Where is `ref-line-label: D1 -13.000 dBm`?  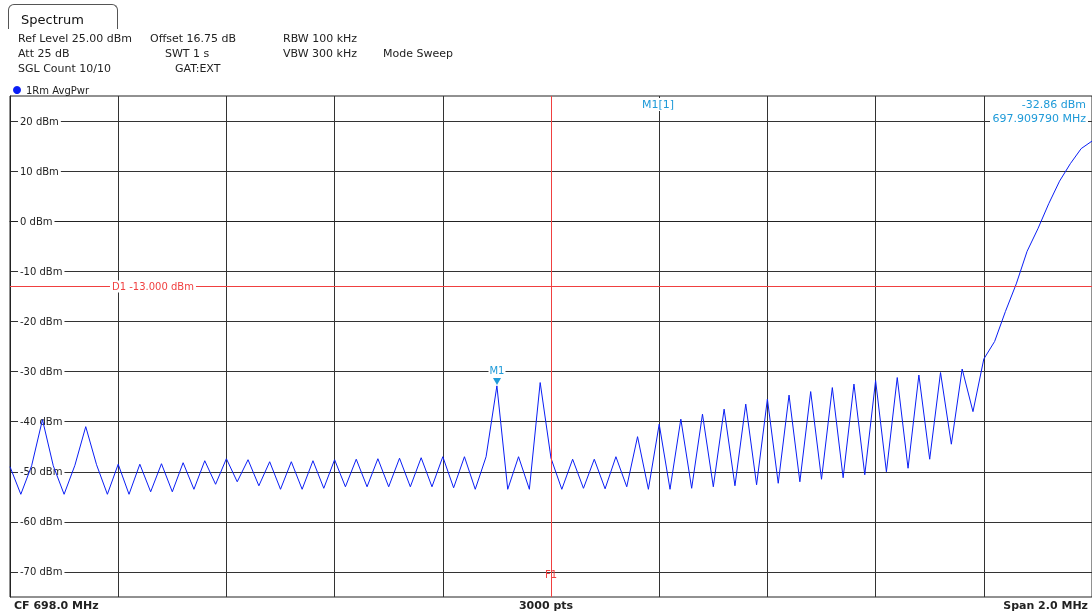 ref-line-label: D1 -13.000 dBm is located at coordinates (153, 286).